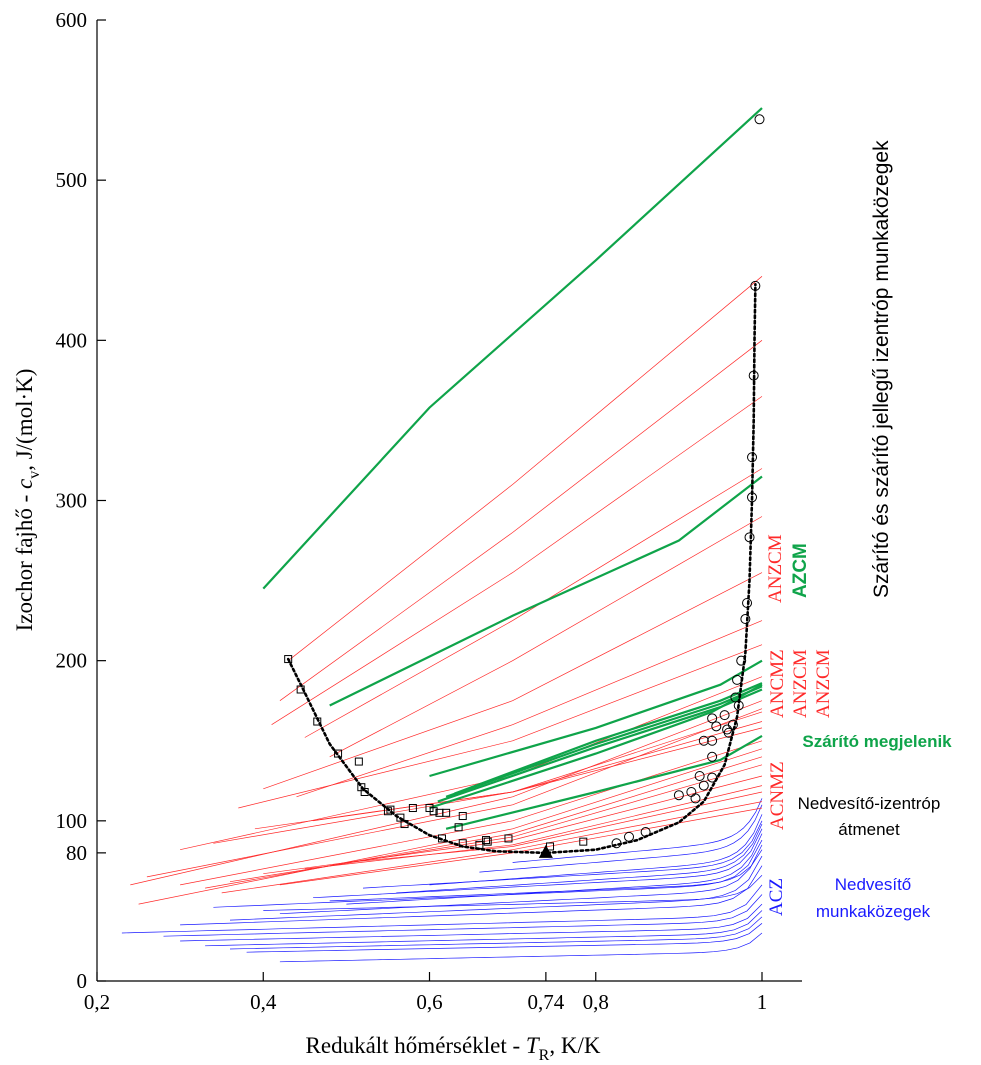 The width and height of the screenshot is (981, 1065). I want to click on x-axis-title-symbol: T, so click(533, 1045).